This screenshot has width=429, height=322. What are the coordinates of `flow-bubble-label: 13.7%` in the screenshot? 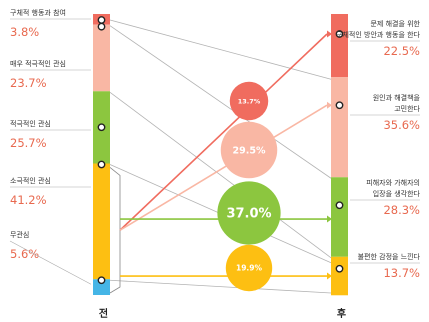 It's located at (249, 101).